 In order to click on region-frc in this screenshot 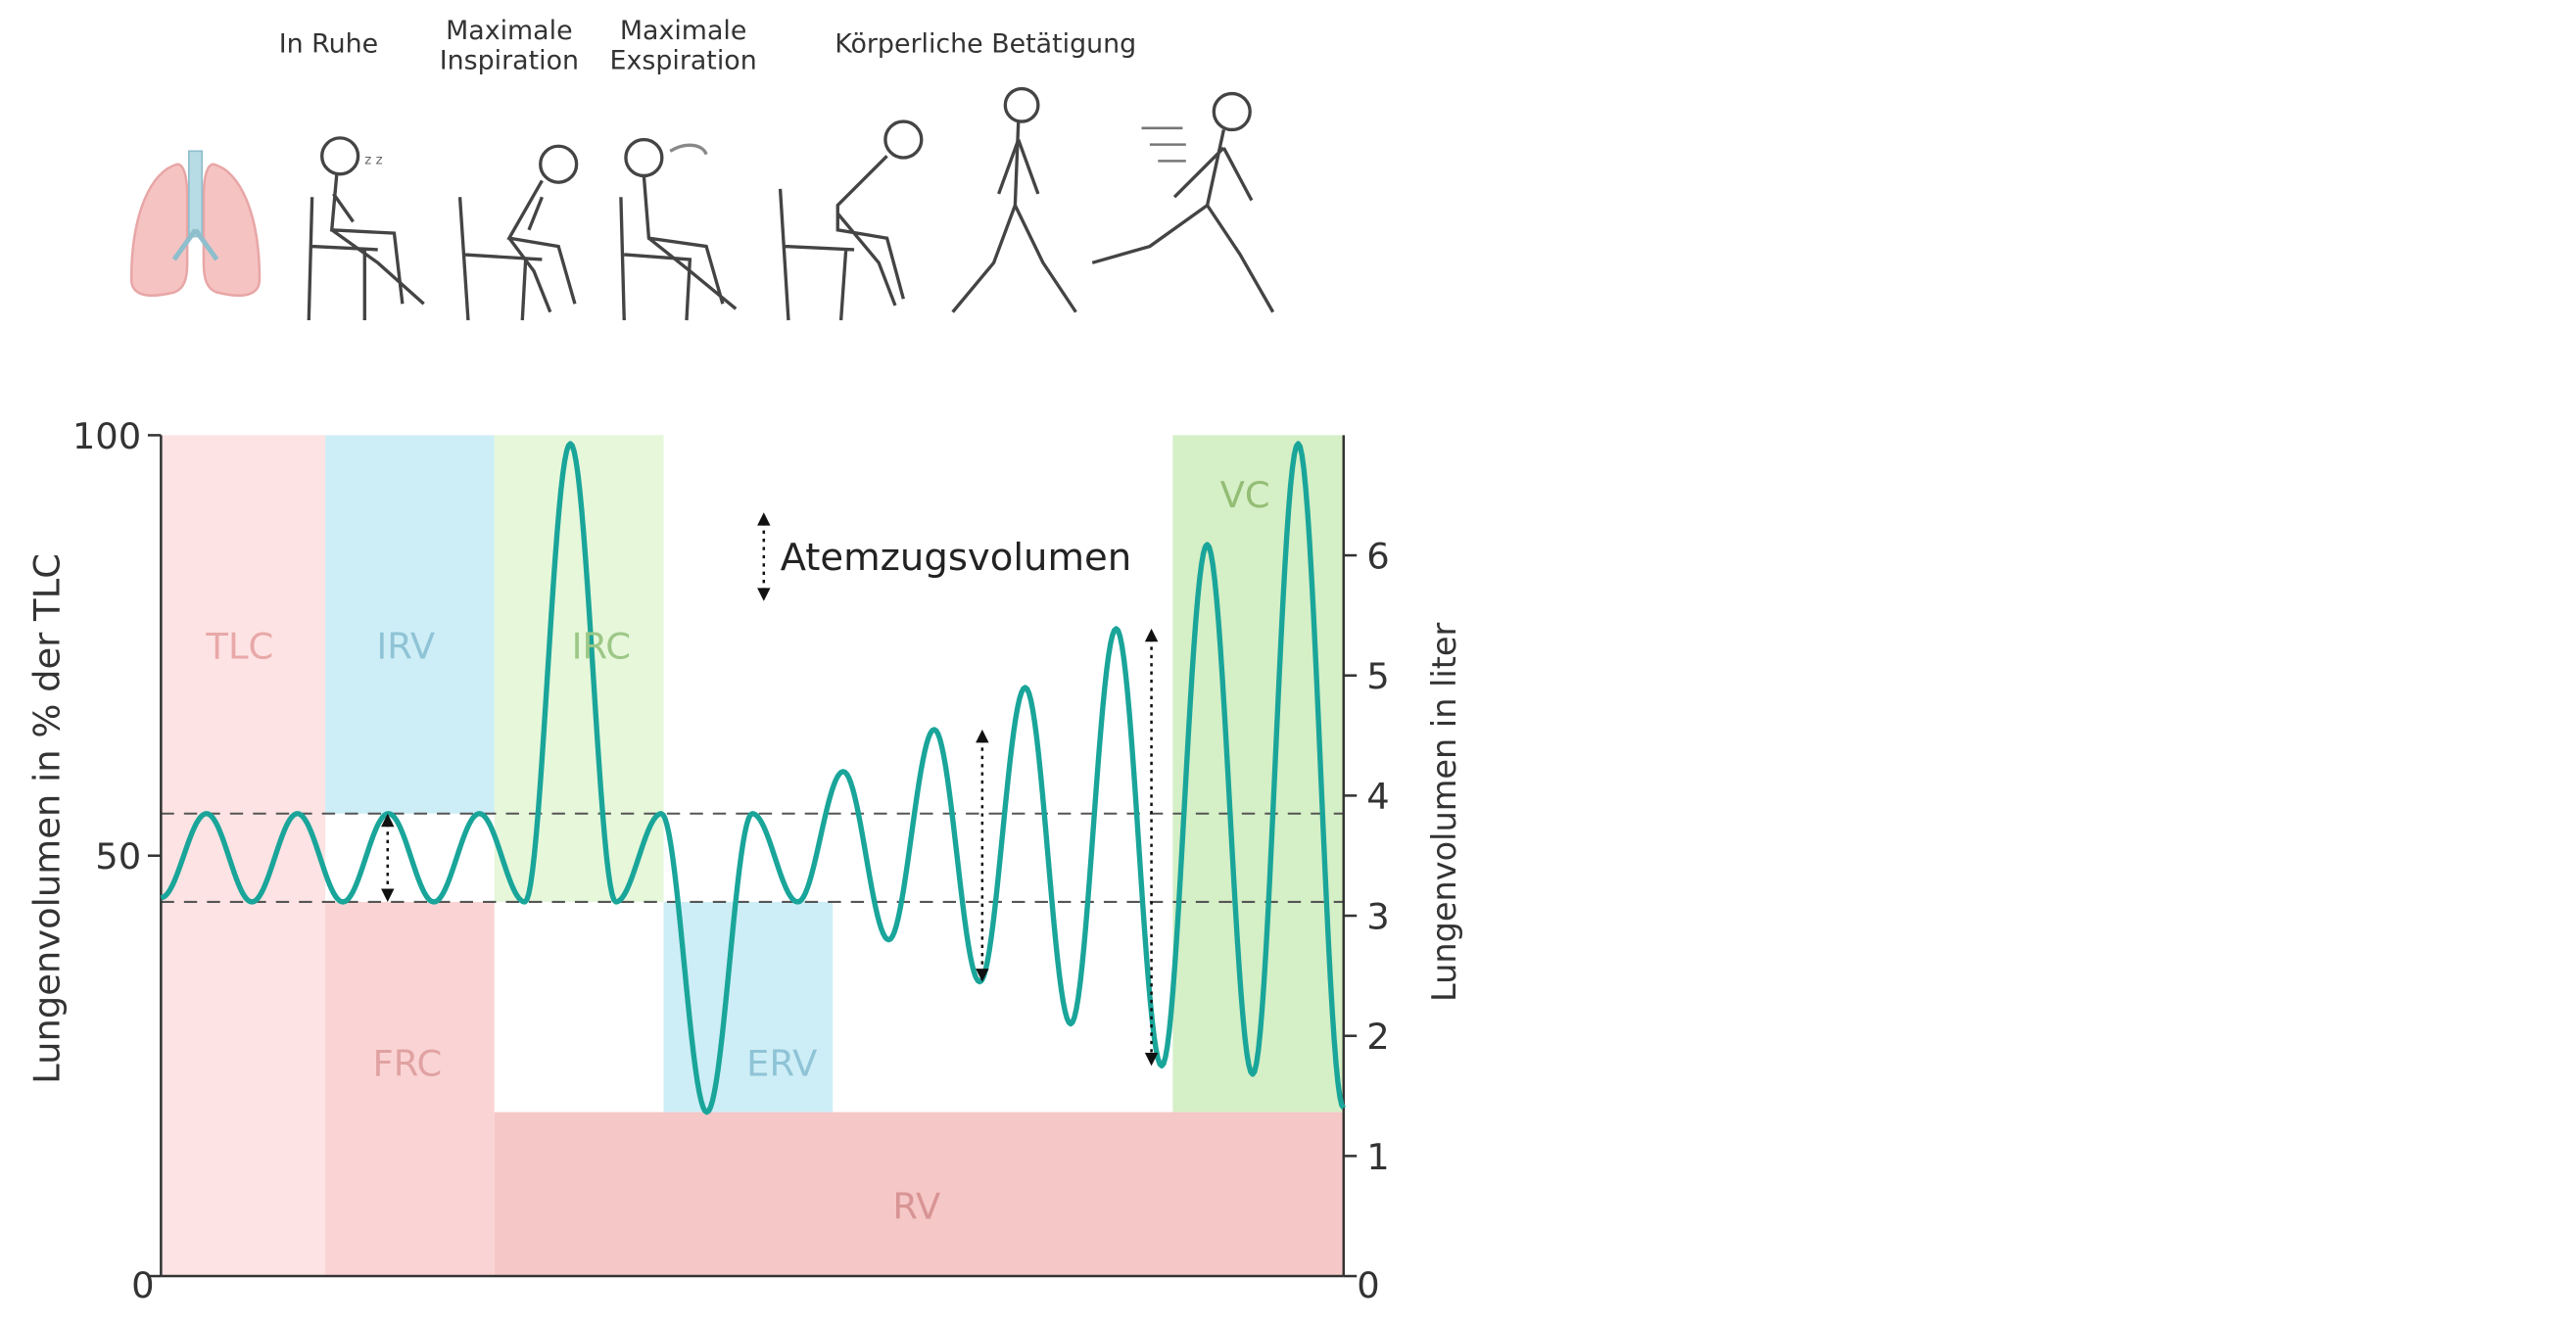, I will do `click(410, 1089)`.